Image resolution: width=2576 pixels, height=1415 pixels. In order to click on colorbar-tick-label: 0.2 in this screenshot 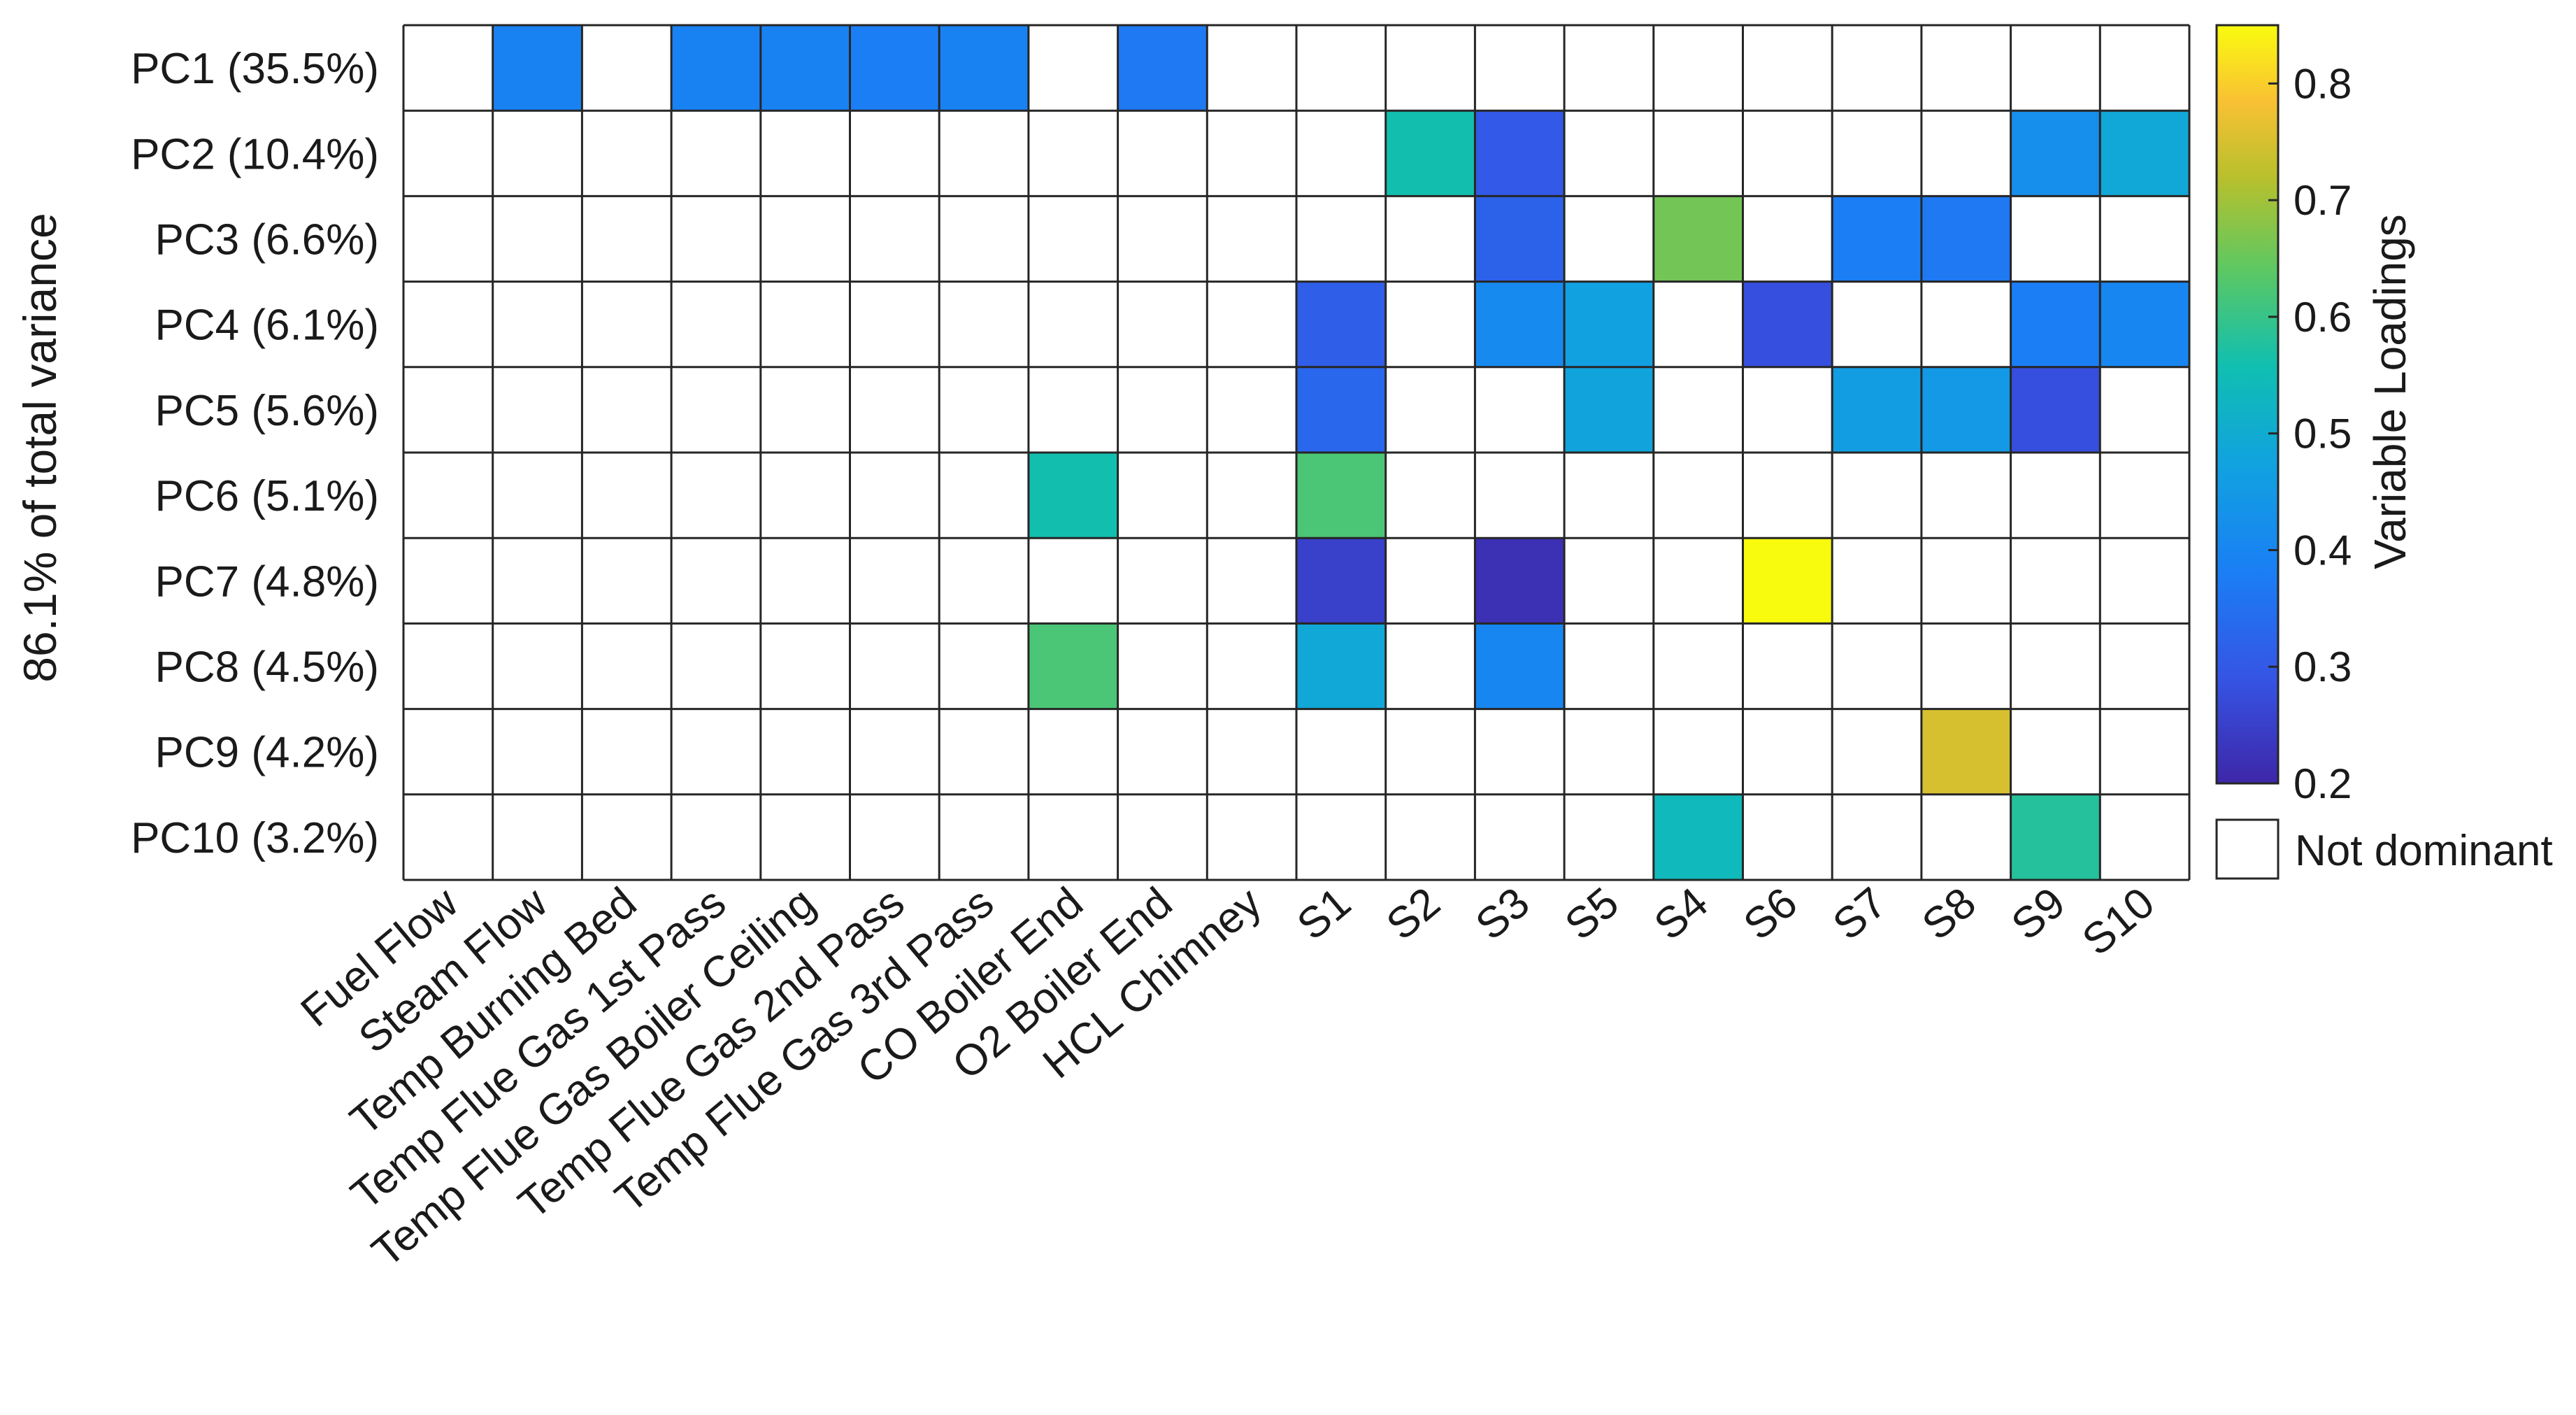, I will do `click(2323, 783)`.